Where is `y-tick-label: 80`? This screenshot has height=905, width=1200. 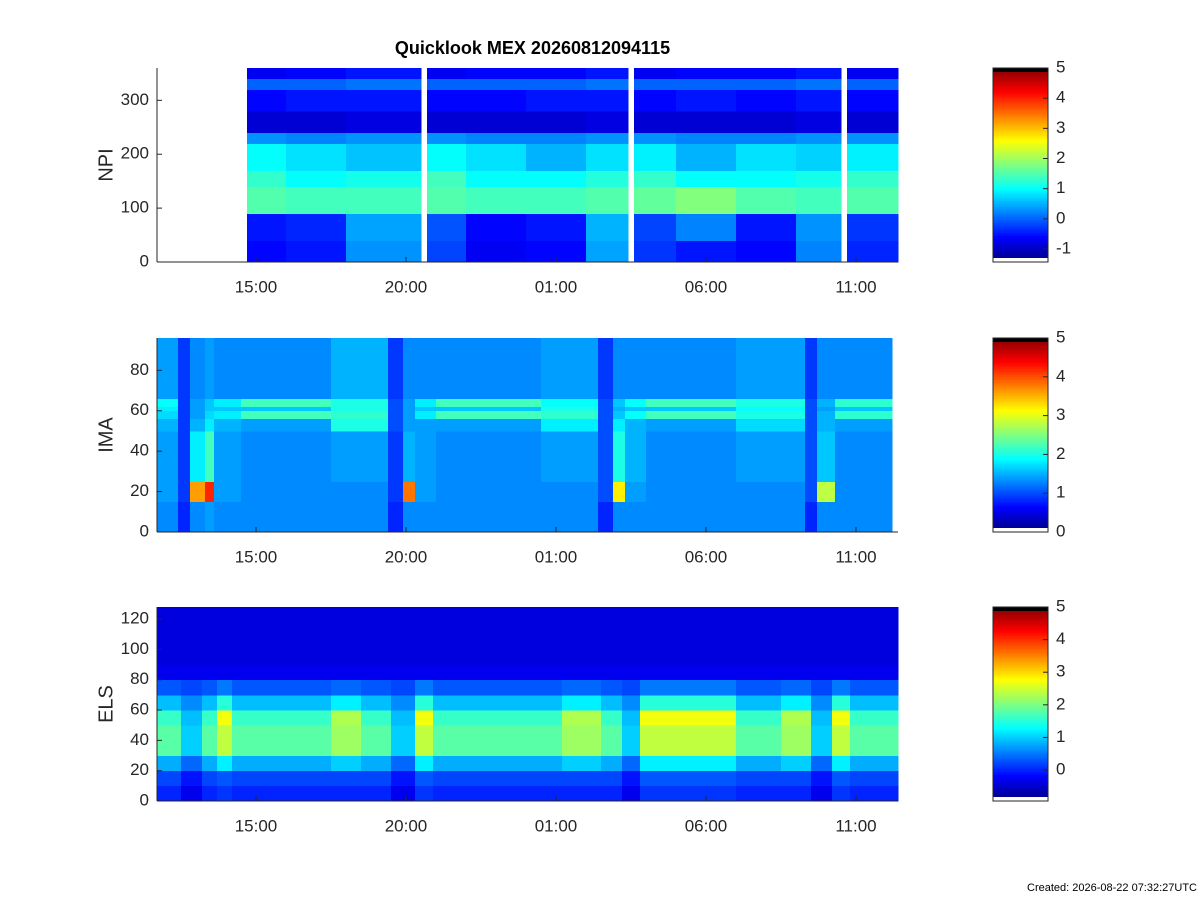 y-tick-label: 80 is located at coordinates (139, 678).